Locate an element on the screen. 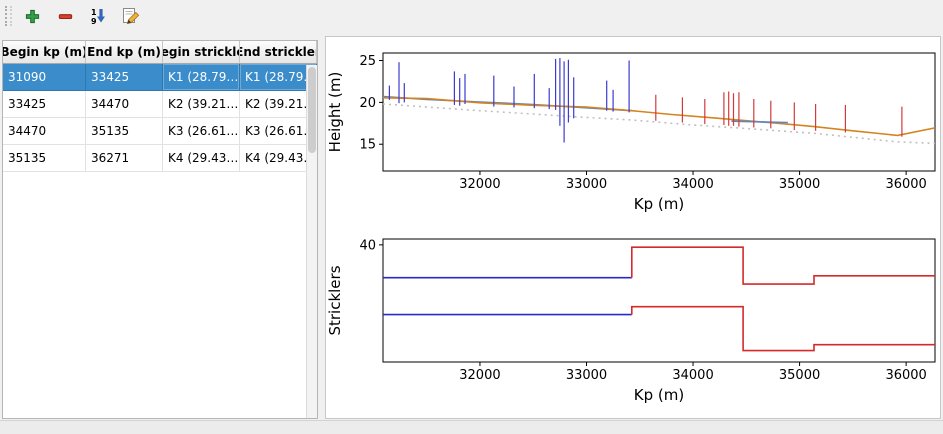 The height and width of the screenshot is (434, 943). cell-begin_kp: 31090 is located at coordinates (44, 77).